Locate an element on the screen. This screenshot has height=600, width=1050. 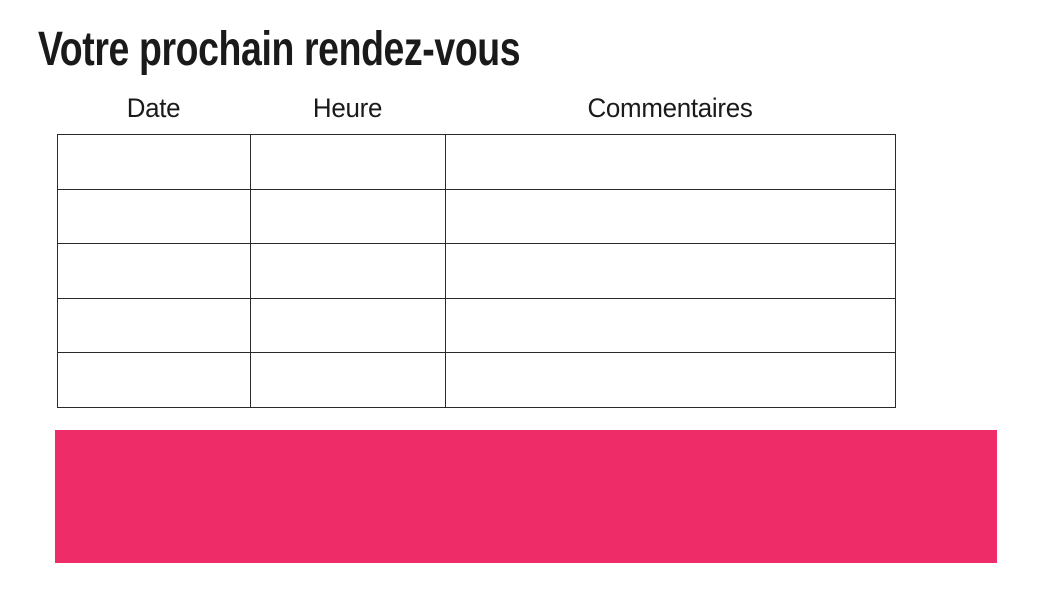
table-column-headers: Date Heure Commentaires is located at coordinates (476, 109).